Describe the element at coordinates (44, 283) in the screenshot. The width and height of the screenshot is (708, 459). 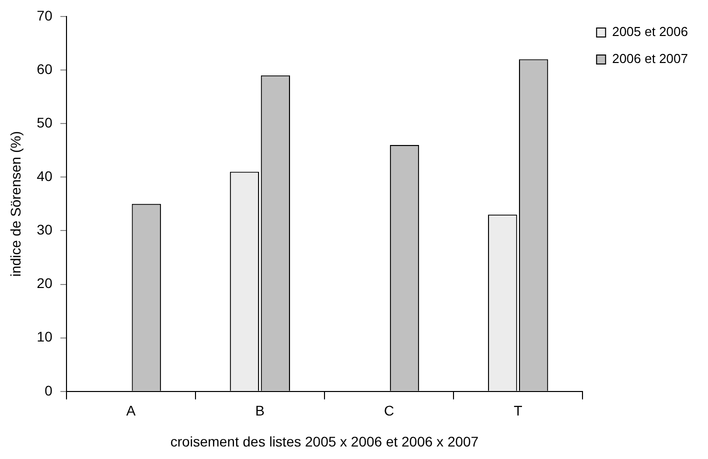
I see `y-tick-label: 20` at that location.